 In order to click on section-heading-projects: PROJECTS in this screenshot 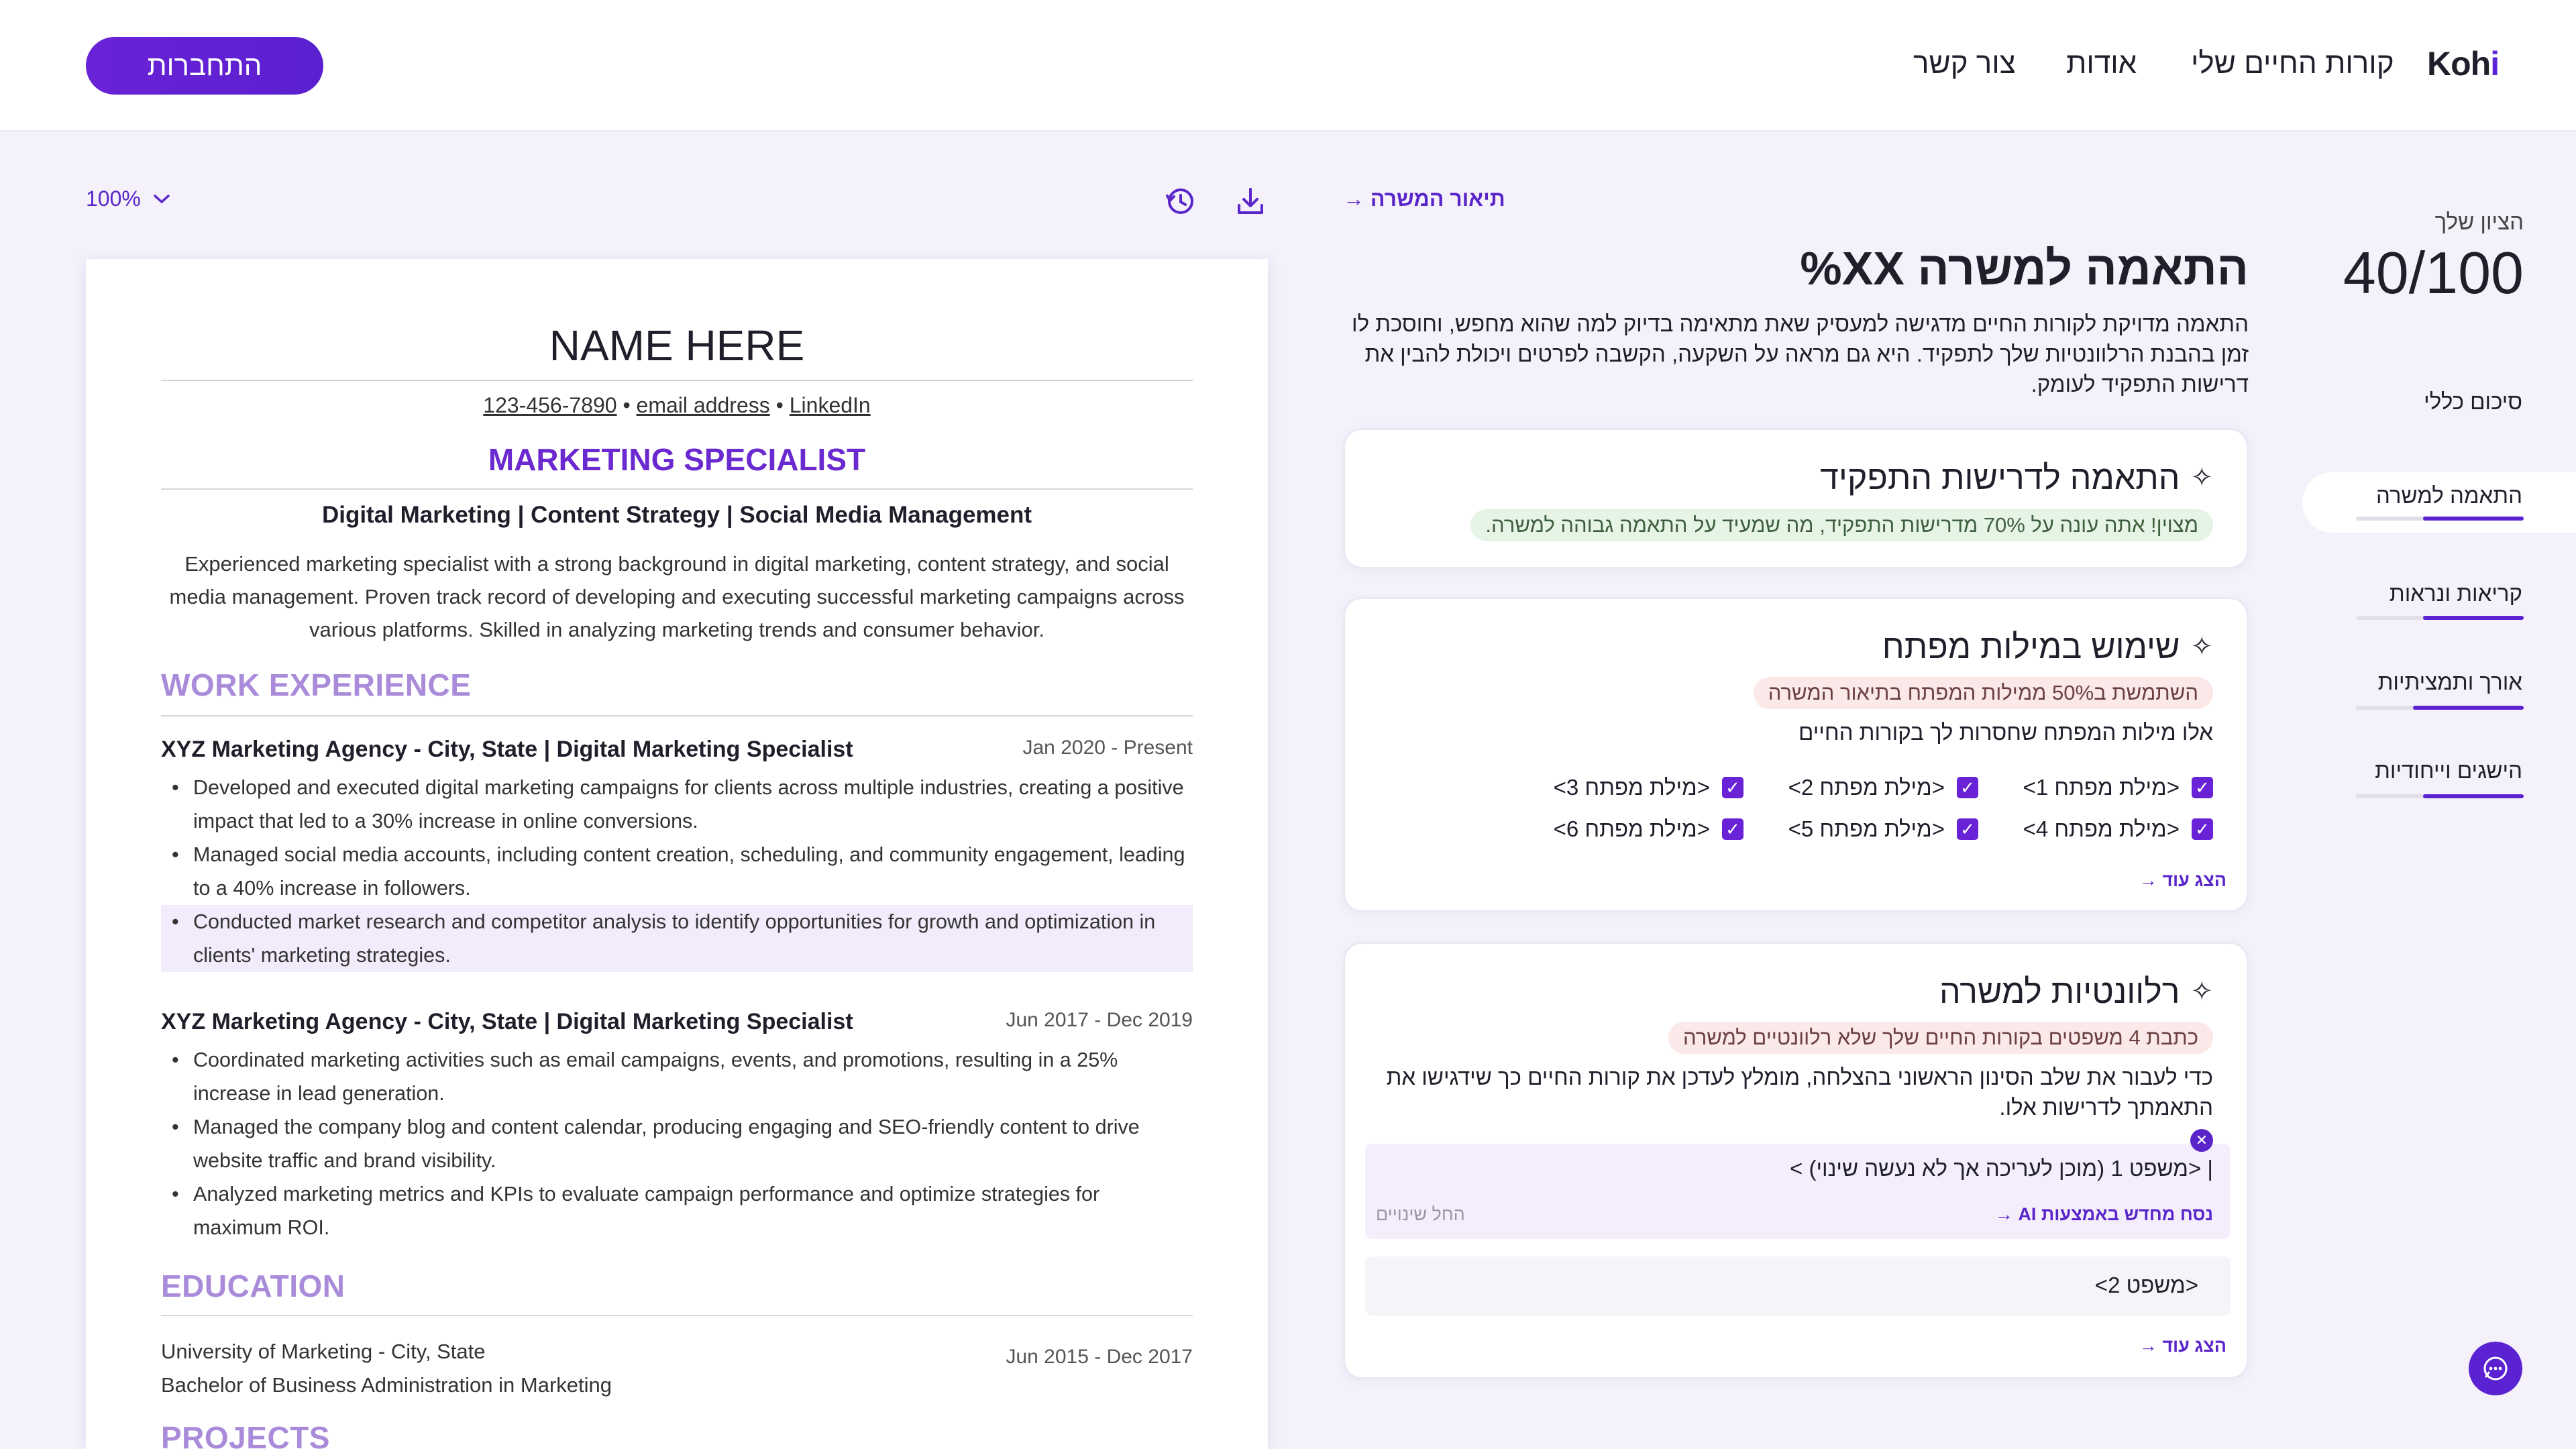, I will do `click(245, 1434)`.